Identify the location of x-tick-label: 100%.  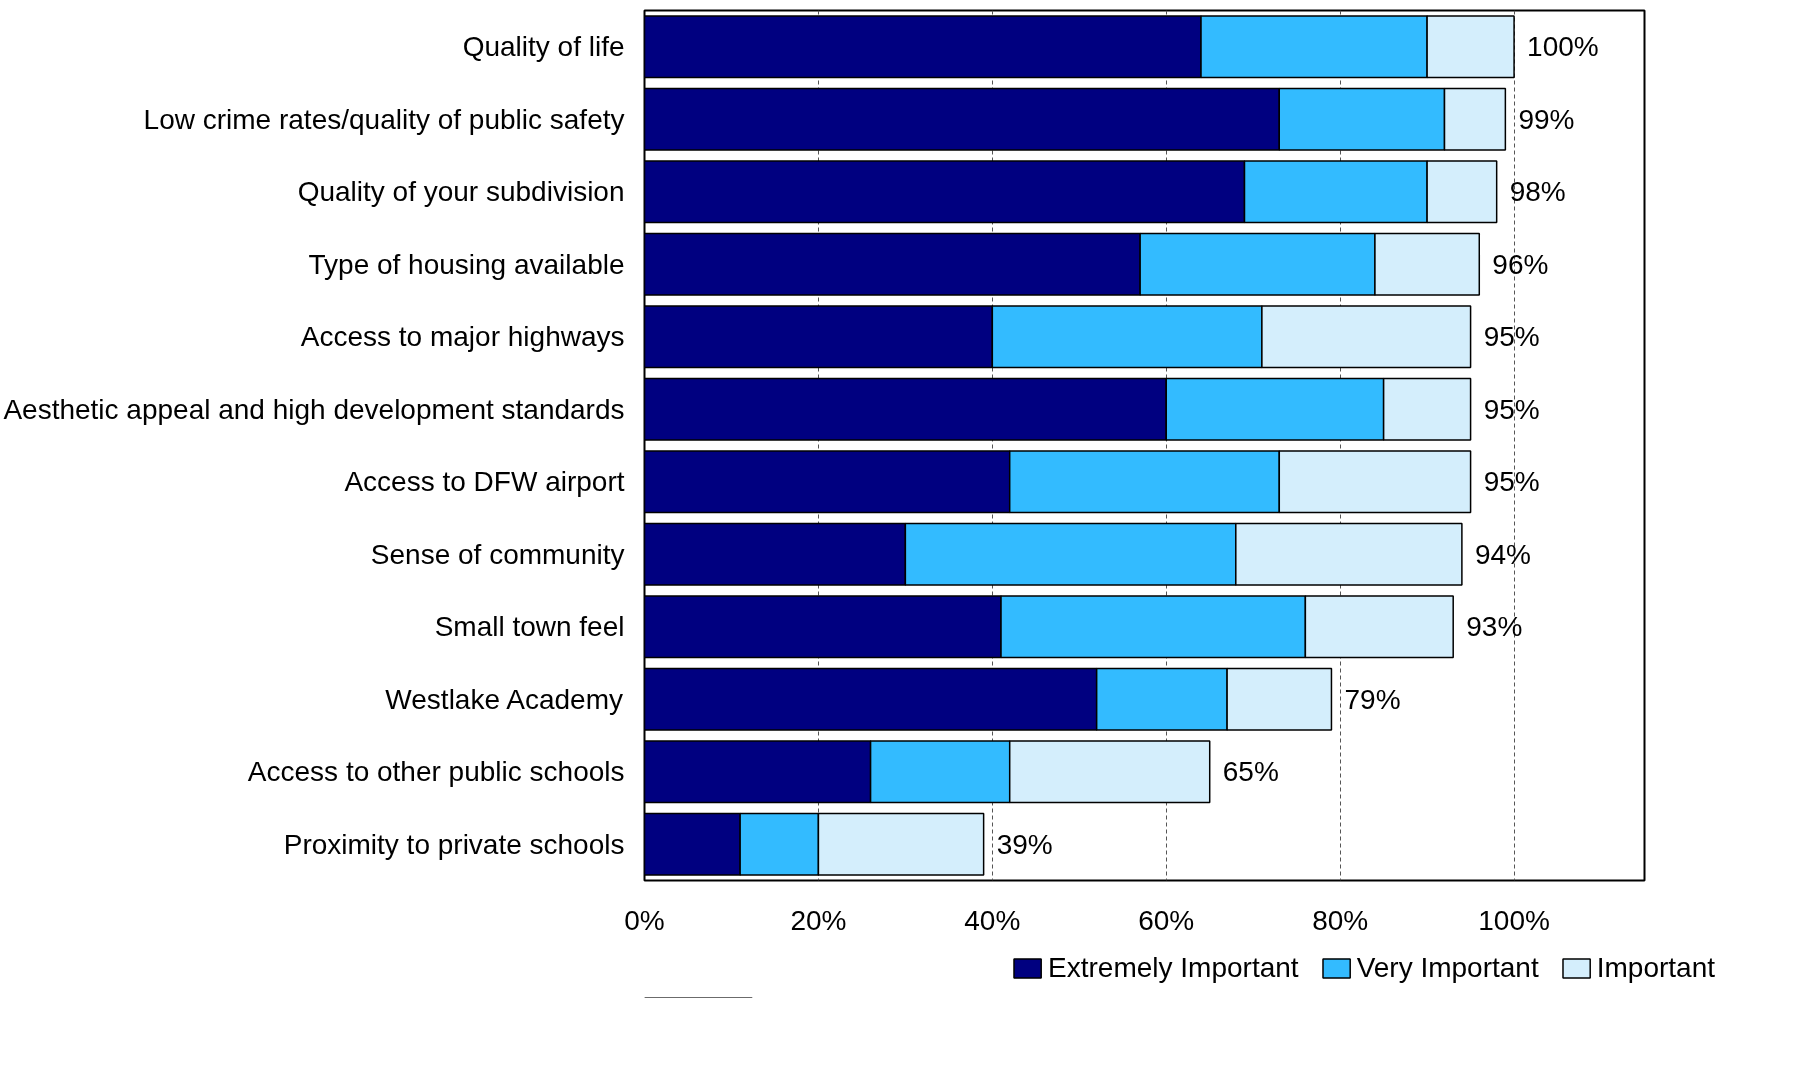
(1514, 920).